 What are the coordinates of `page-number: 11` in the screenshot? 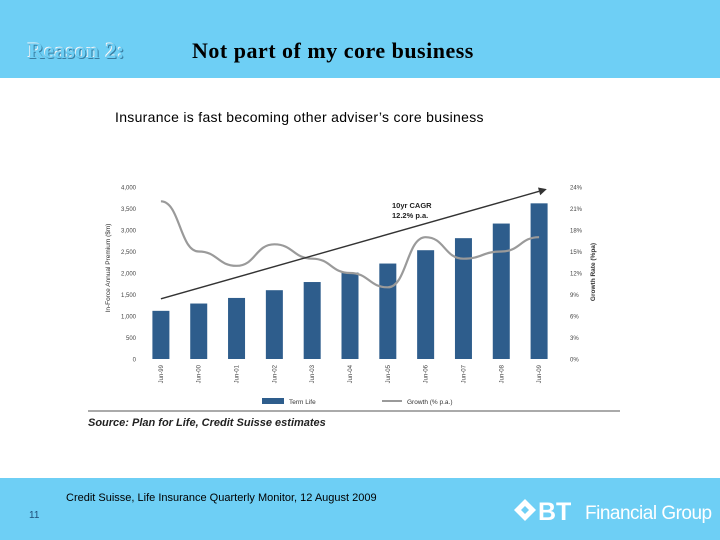 It's located at (34, 515).